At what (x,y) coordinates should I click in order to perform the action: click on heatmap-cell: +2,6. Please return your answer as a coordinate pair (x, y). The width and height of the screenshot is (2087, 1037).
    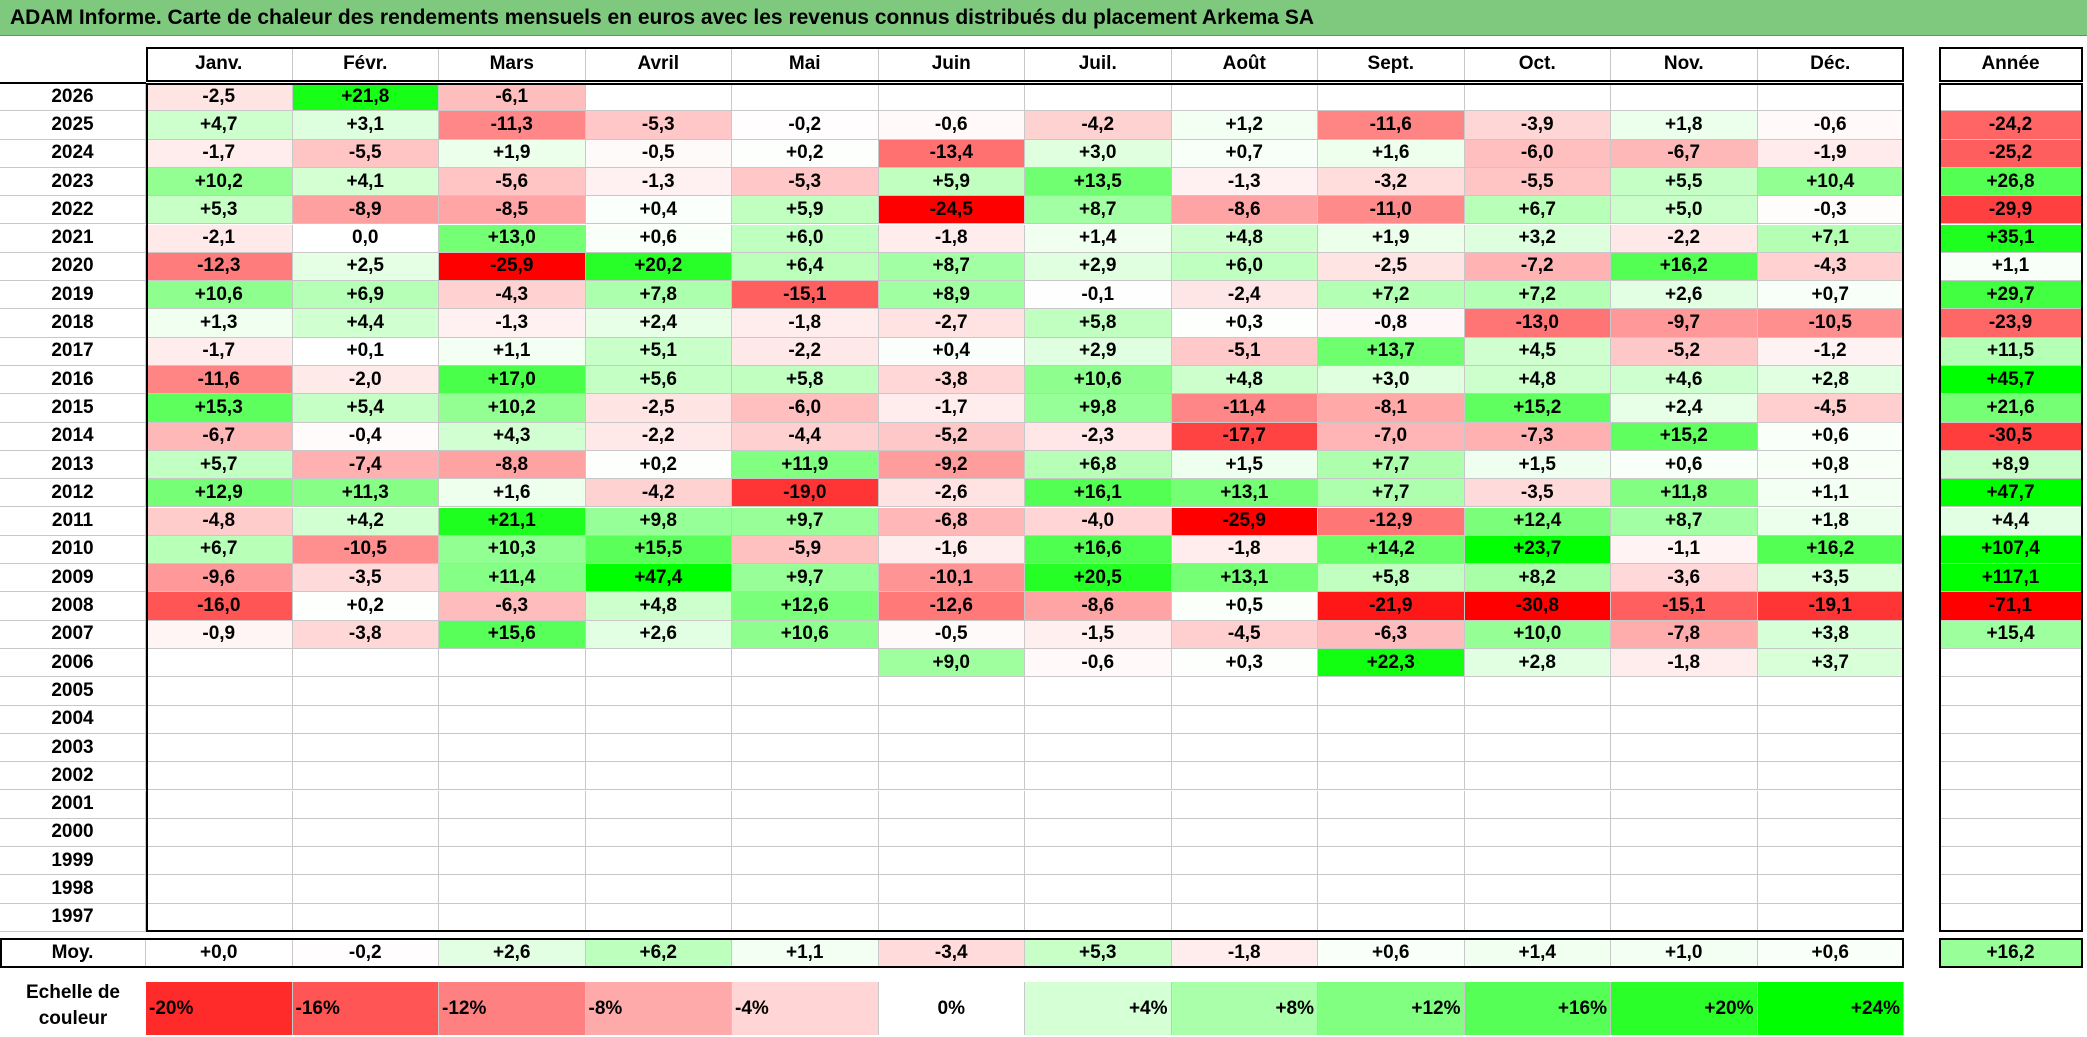
    Looking at the image, I should click on (658, 634).